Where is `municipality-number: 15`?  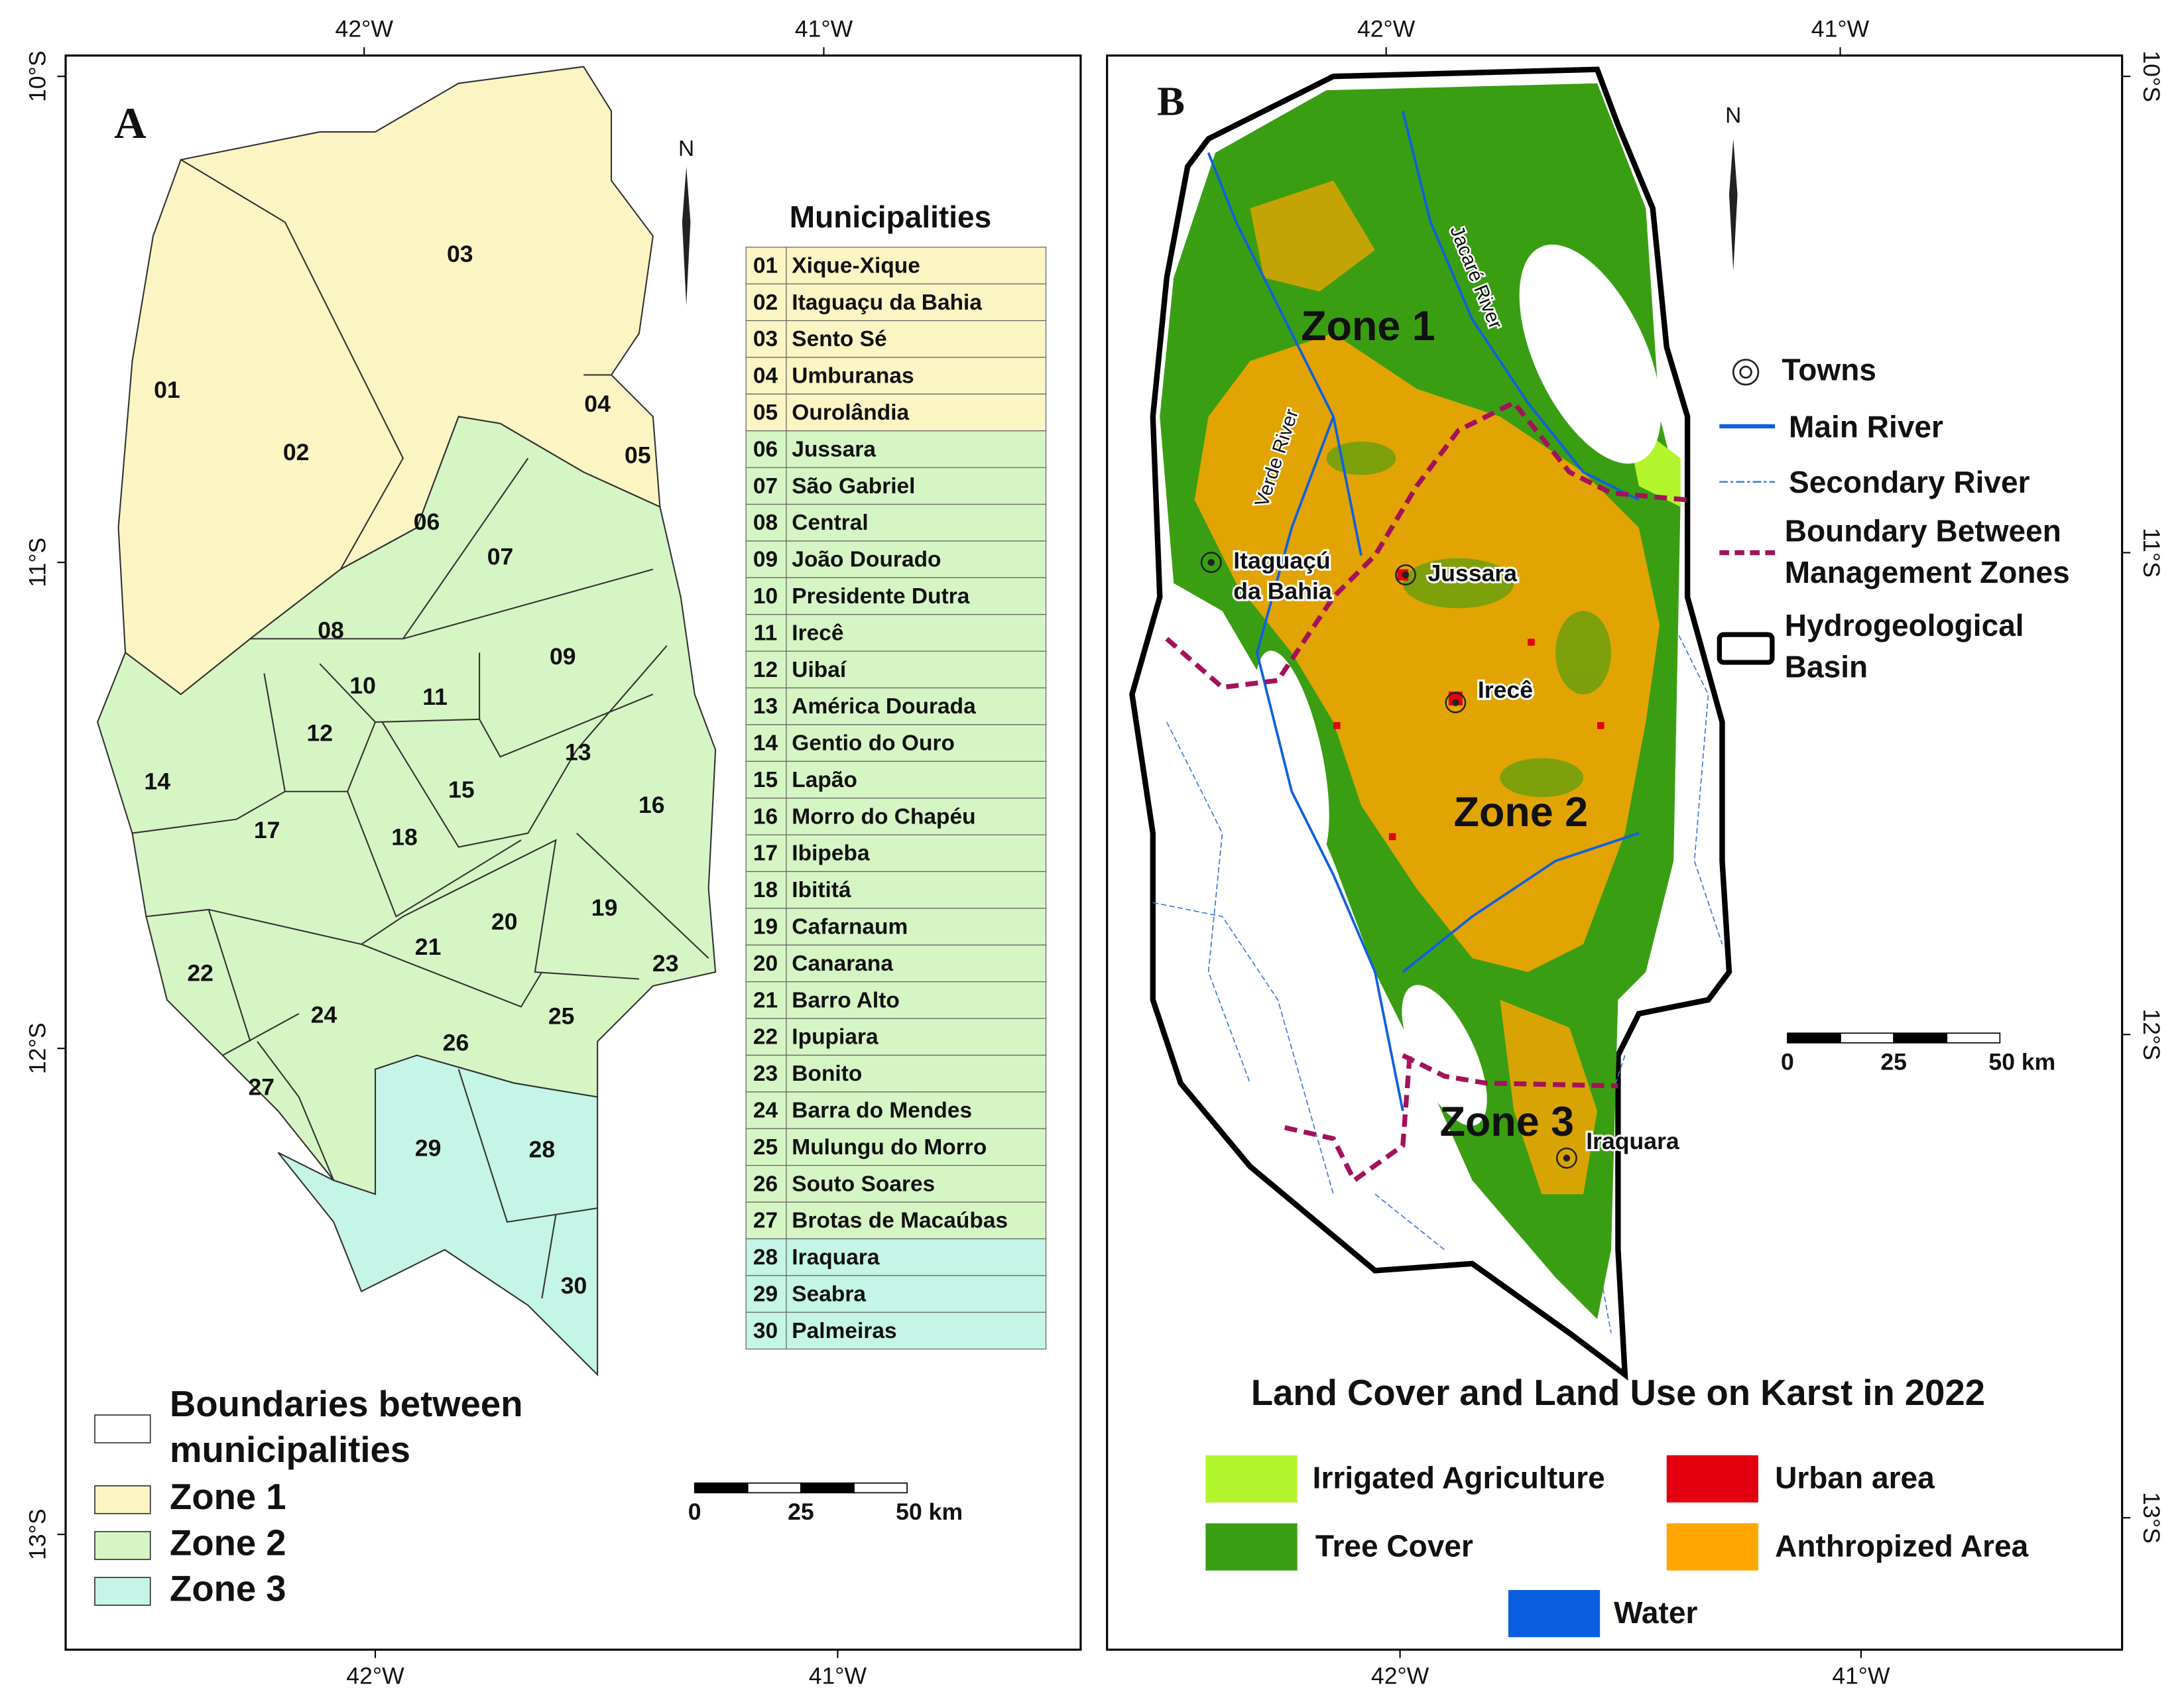 municipality-number: 15 is located at coordinates (461, 789).